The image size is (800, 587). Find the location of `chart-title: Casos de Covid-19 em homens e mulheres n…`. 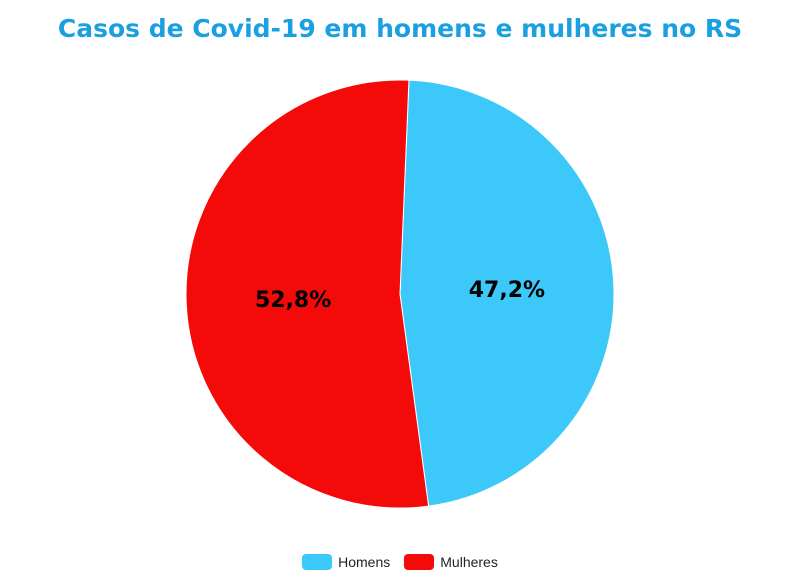

chart-title: Casos de Covid-19 em homens e mulheres n… is located at coordinates (400, 28).